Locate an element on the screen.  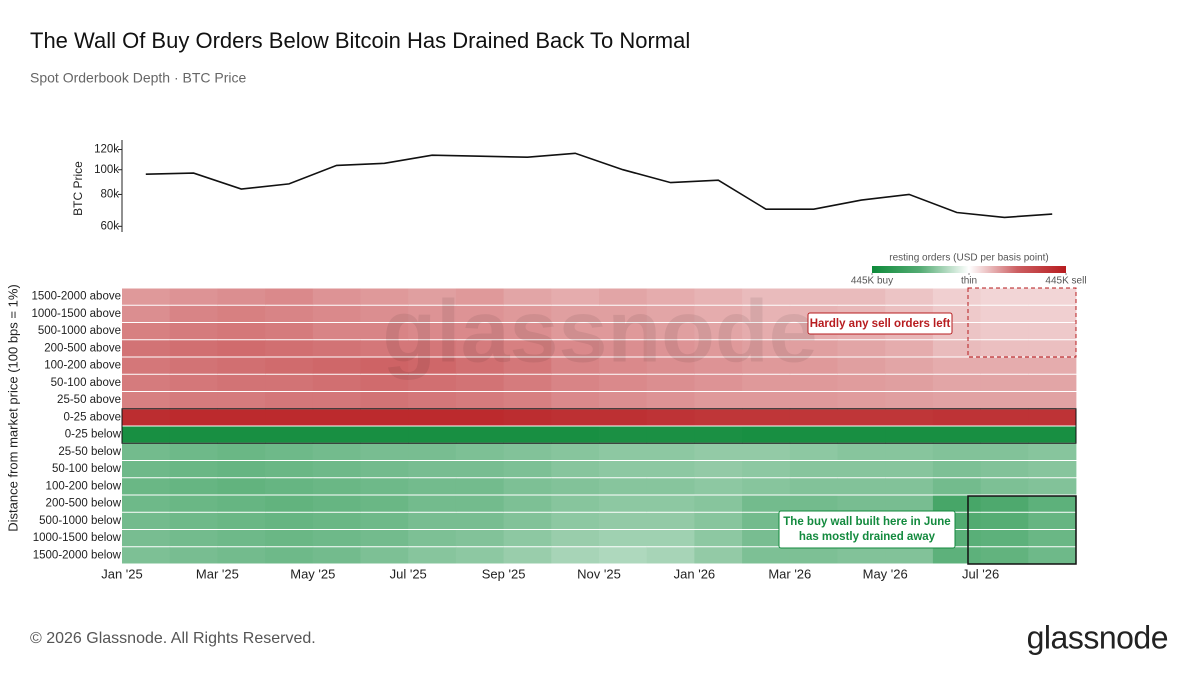
y-tick-label: 80k is located at coordinates (109, 194).